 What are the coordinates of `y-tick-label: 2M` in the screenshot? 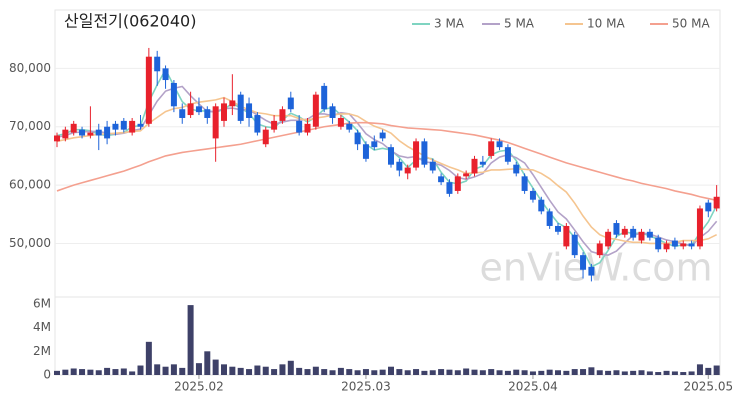 It's located at (42, 351).